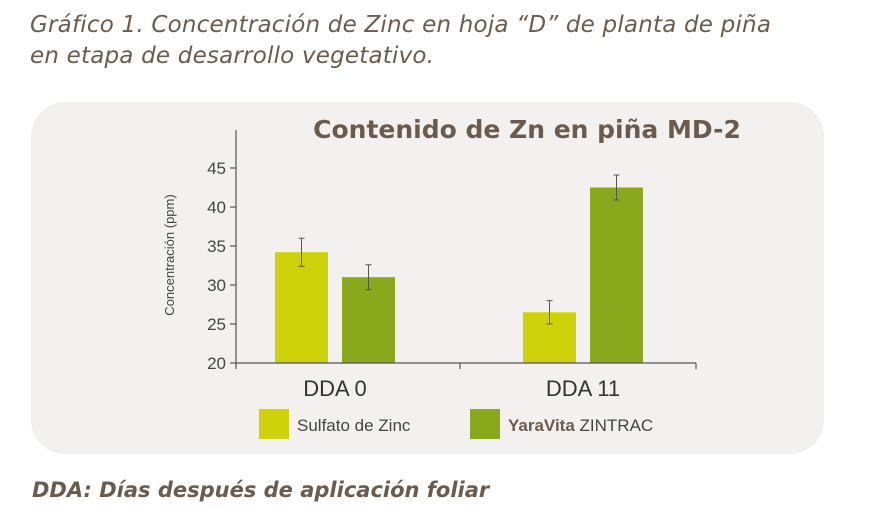  Describe the element at coordinates (459, 249) in the screenshot. I see `error-bars-group` at that location.